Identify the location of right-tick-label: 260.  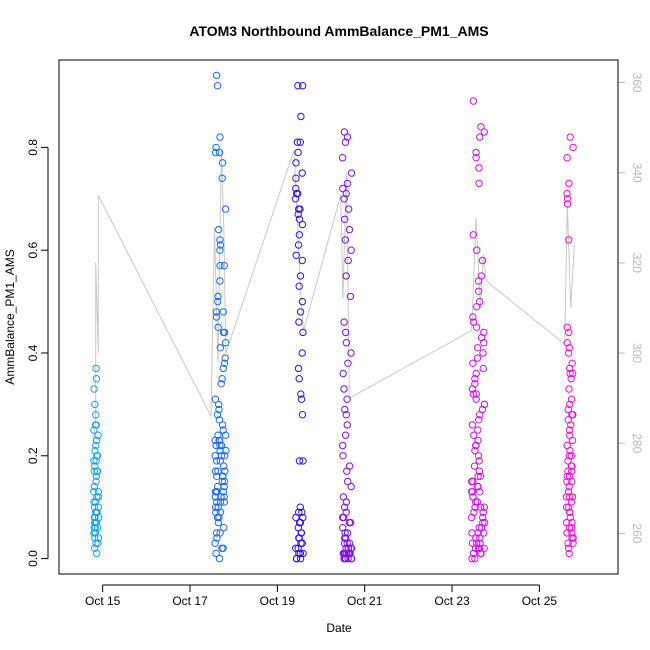
(637, 533).